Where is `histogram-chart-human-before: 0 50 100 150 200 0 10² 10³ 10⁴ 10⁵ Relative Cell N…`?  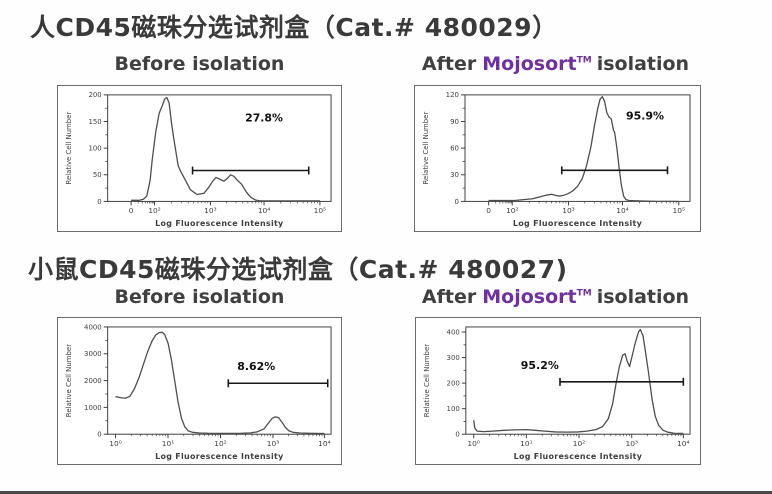 histogram-chart-human-before: 0 50 100 150 200 0 10² 10³ 10⁴ 10⁵ Relative Cell N… is located at coordinates (198, 159).